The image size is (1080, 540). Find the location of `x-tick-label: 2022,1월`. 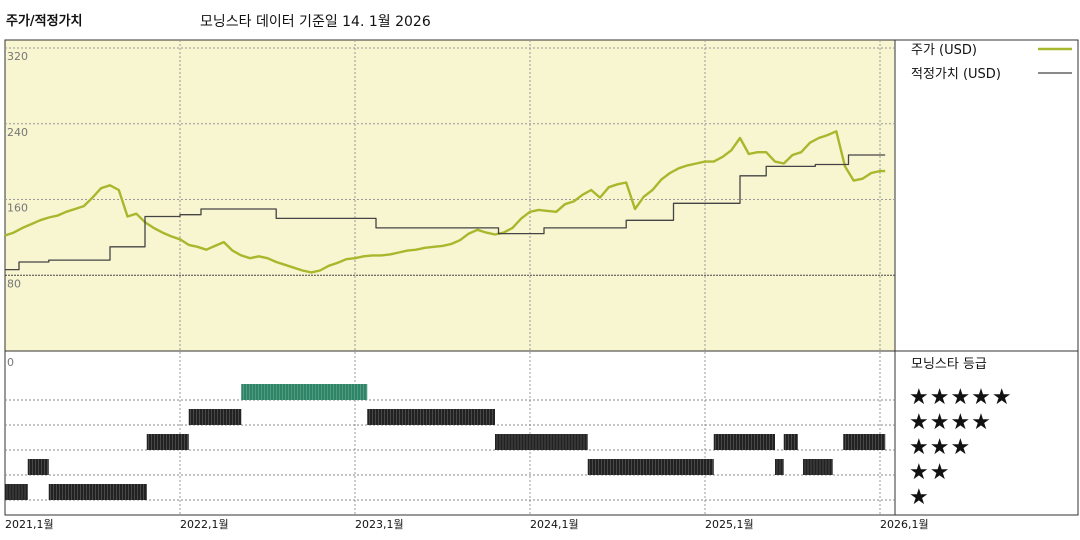

x-tick-label: 2022,1월 is located at coordinates (204, 524).